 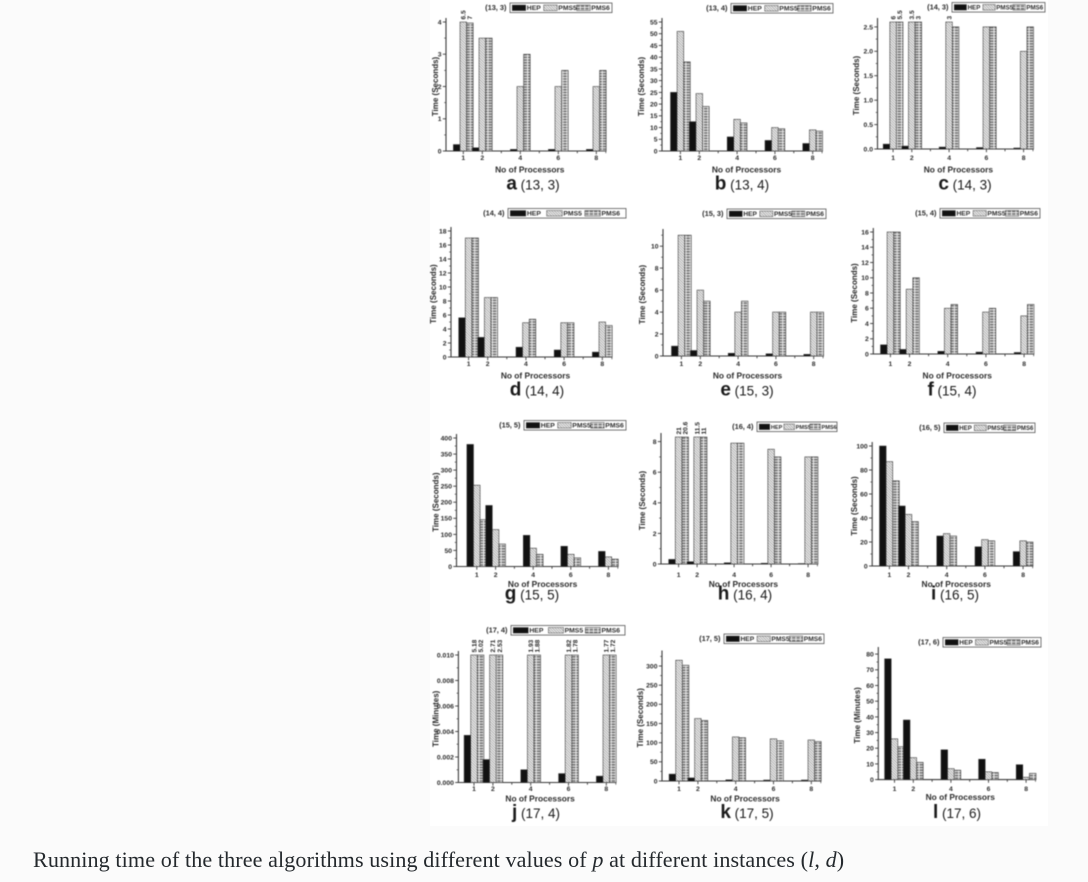 What do you see at coordinates (652, 686) in the screenshot?
I see `svg-text: 250` at bounding box center [652, 686].